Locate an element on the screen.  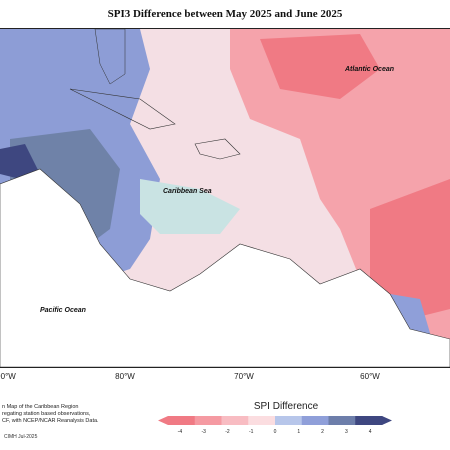
hispaniola-outline is located at coordinates (217, 149).